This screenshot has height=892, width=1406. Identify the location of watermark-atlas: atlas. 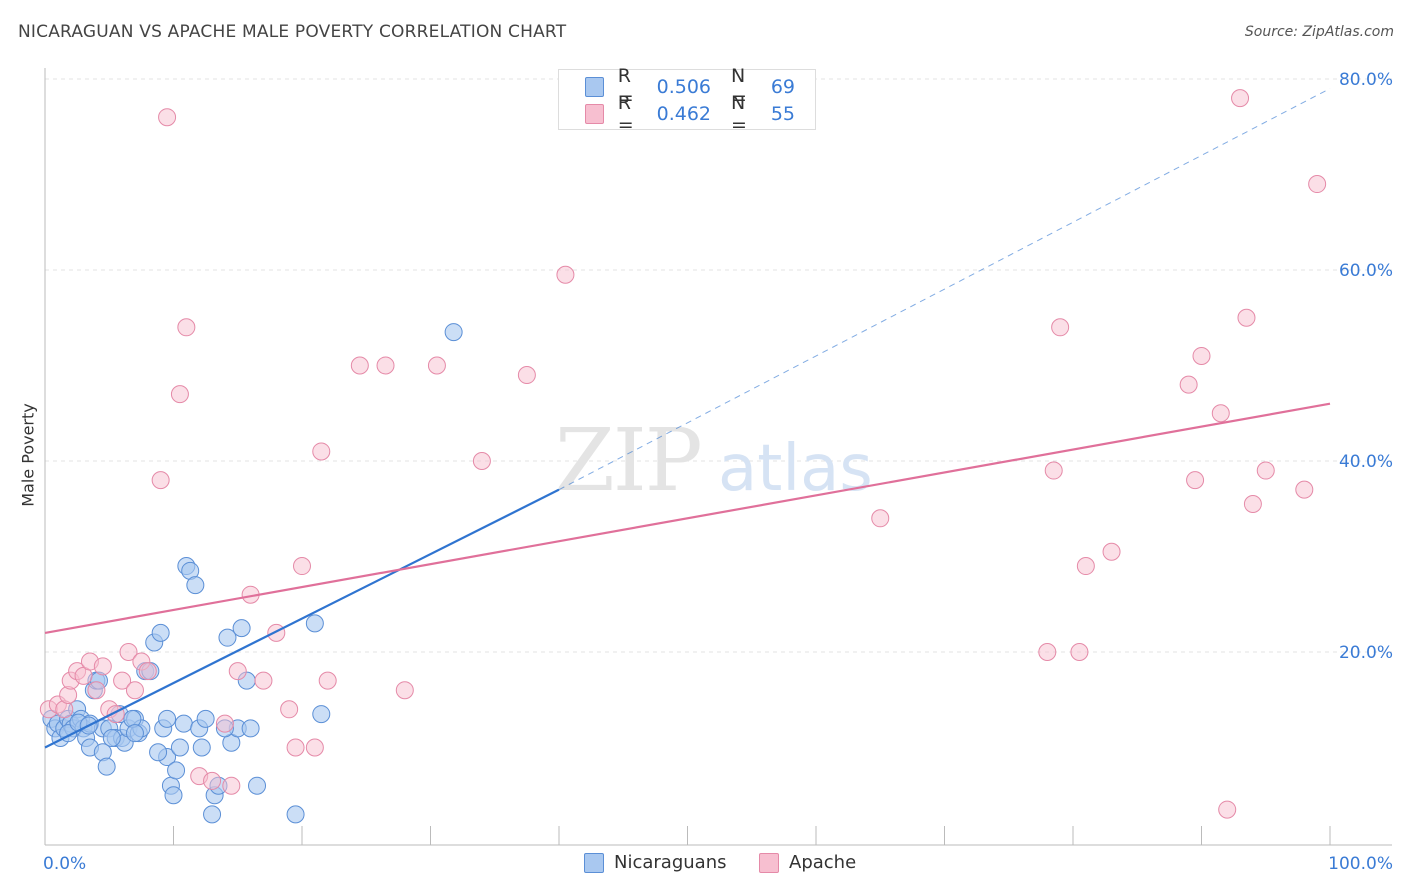
(795, 469).